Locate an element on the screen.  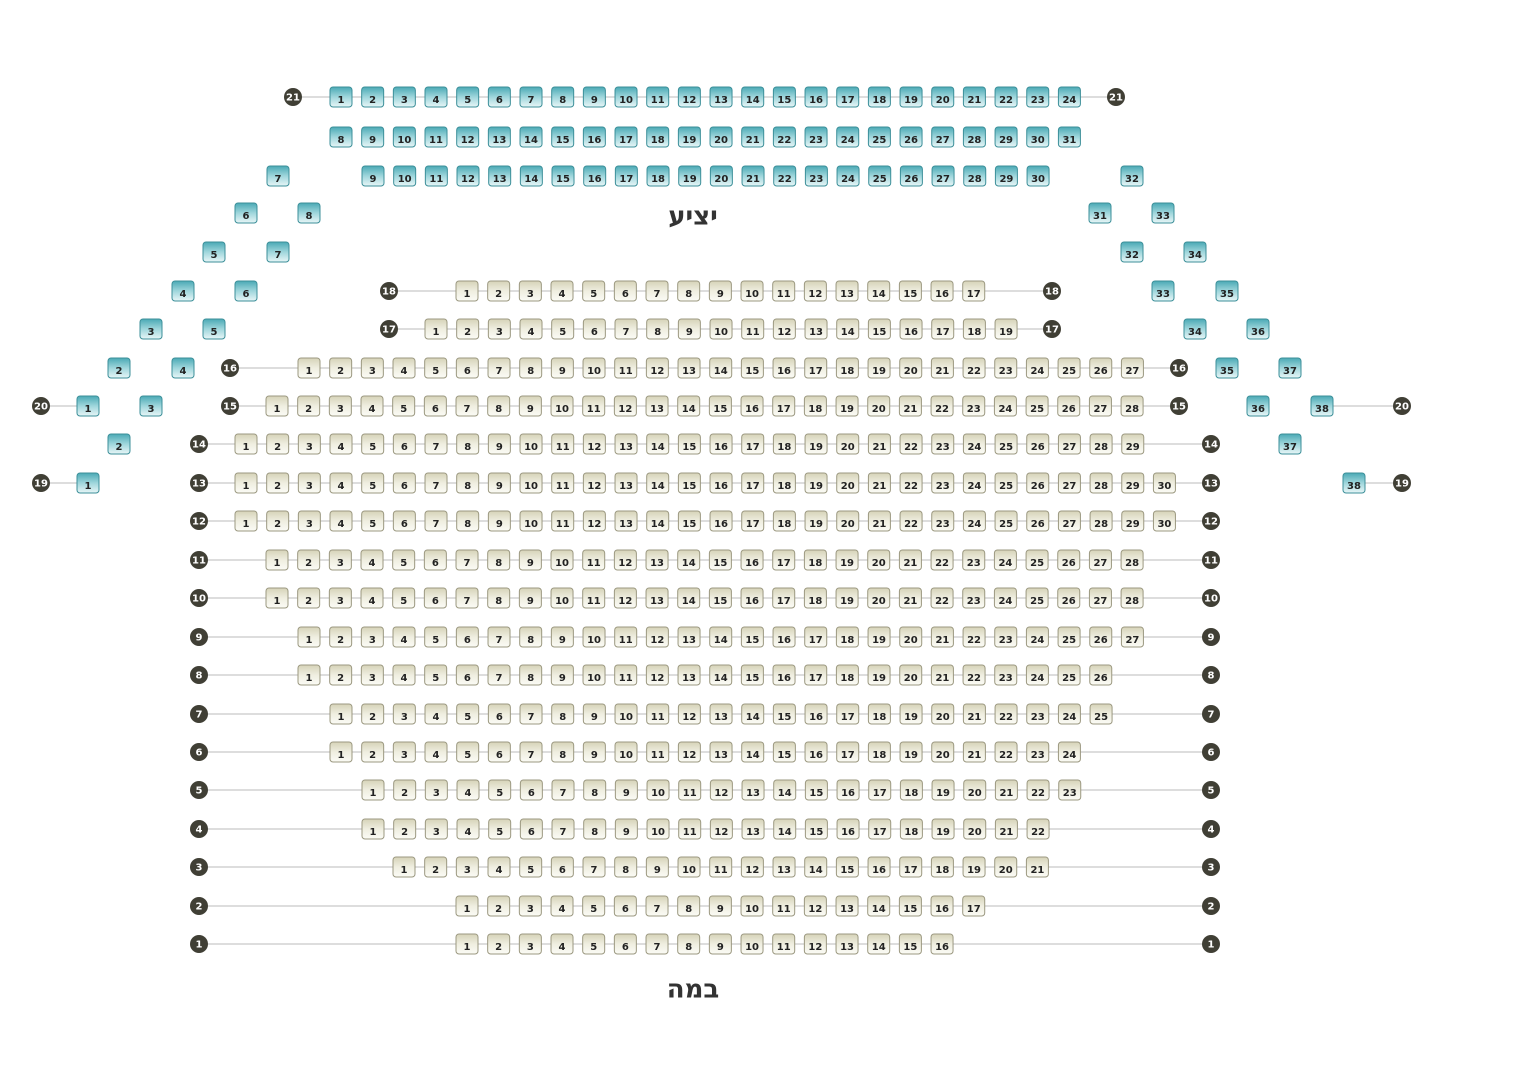
seat: 23 is located at coordinates (974, 406).